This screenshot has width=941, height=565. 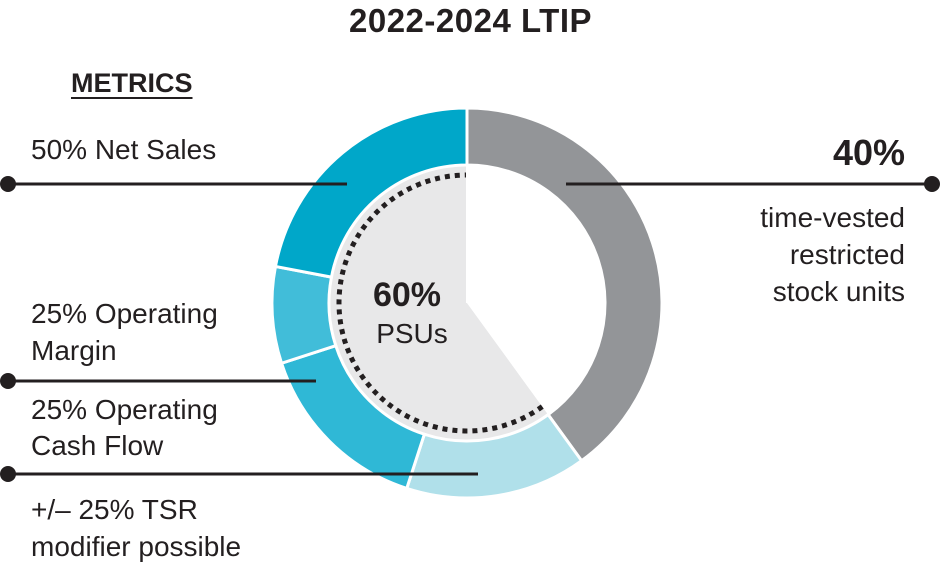 What do you see at coordinates (371, 192) in the screenshot?
I see `ring-segment-net-sales` at bounding box center [371, 192].